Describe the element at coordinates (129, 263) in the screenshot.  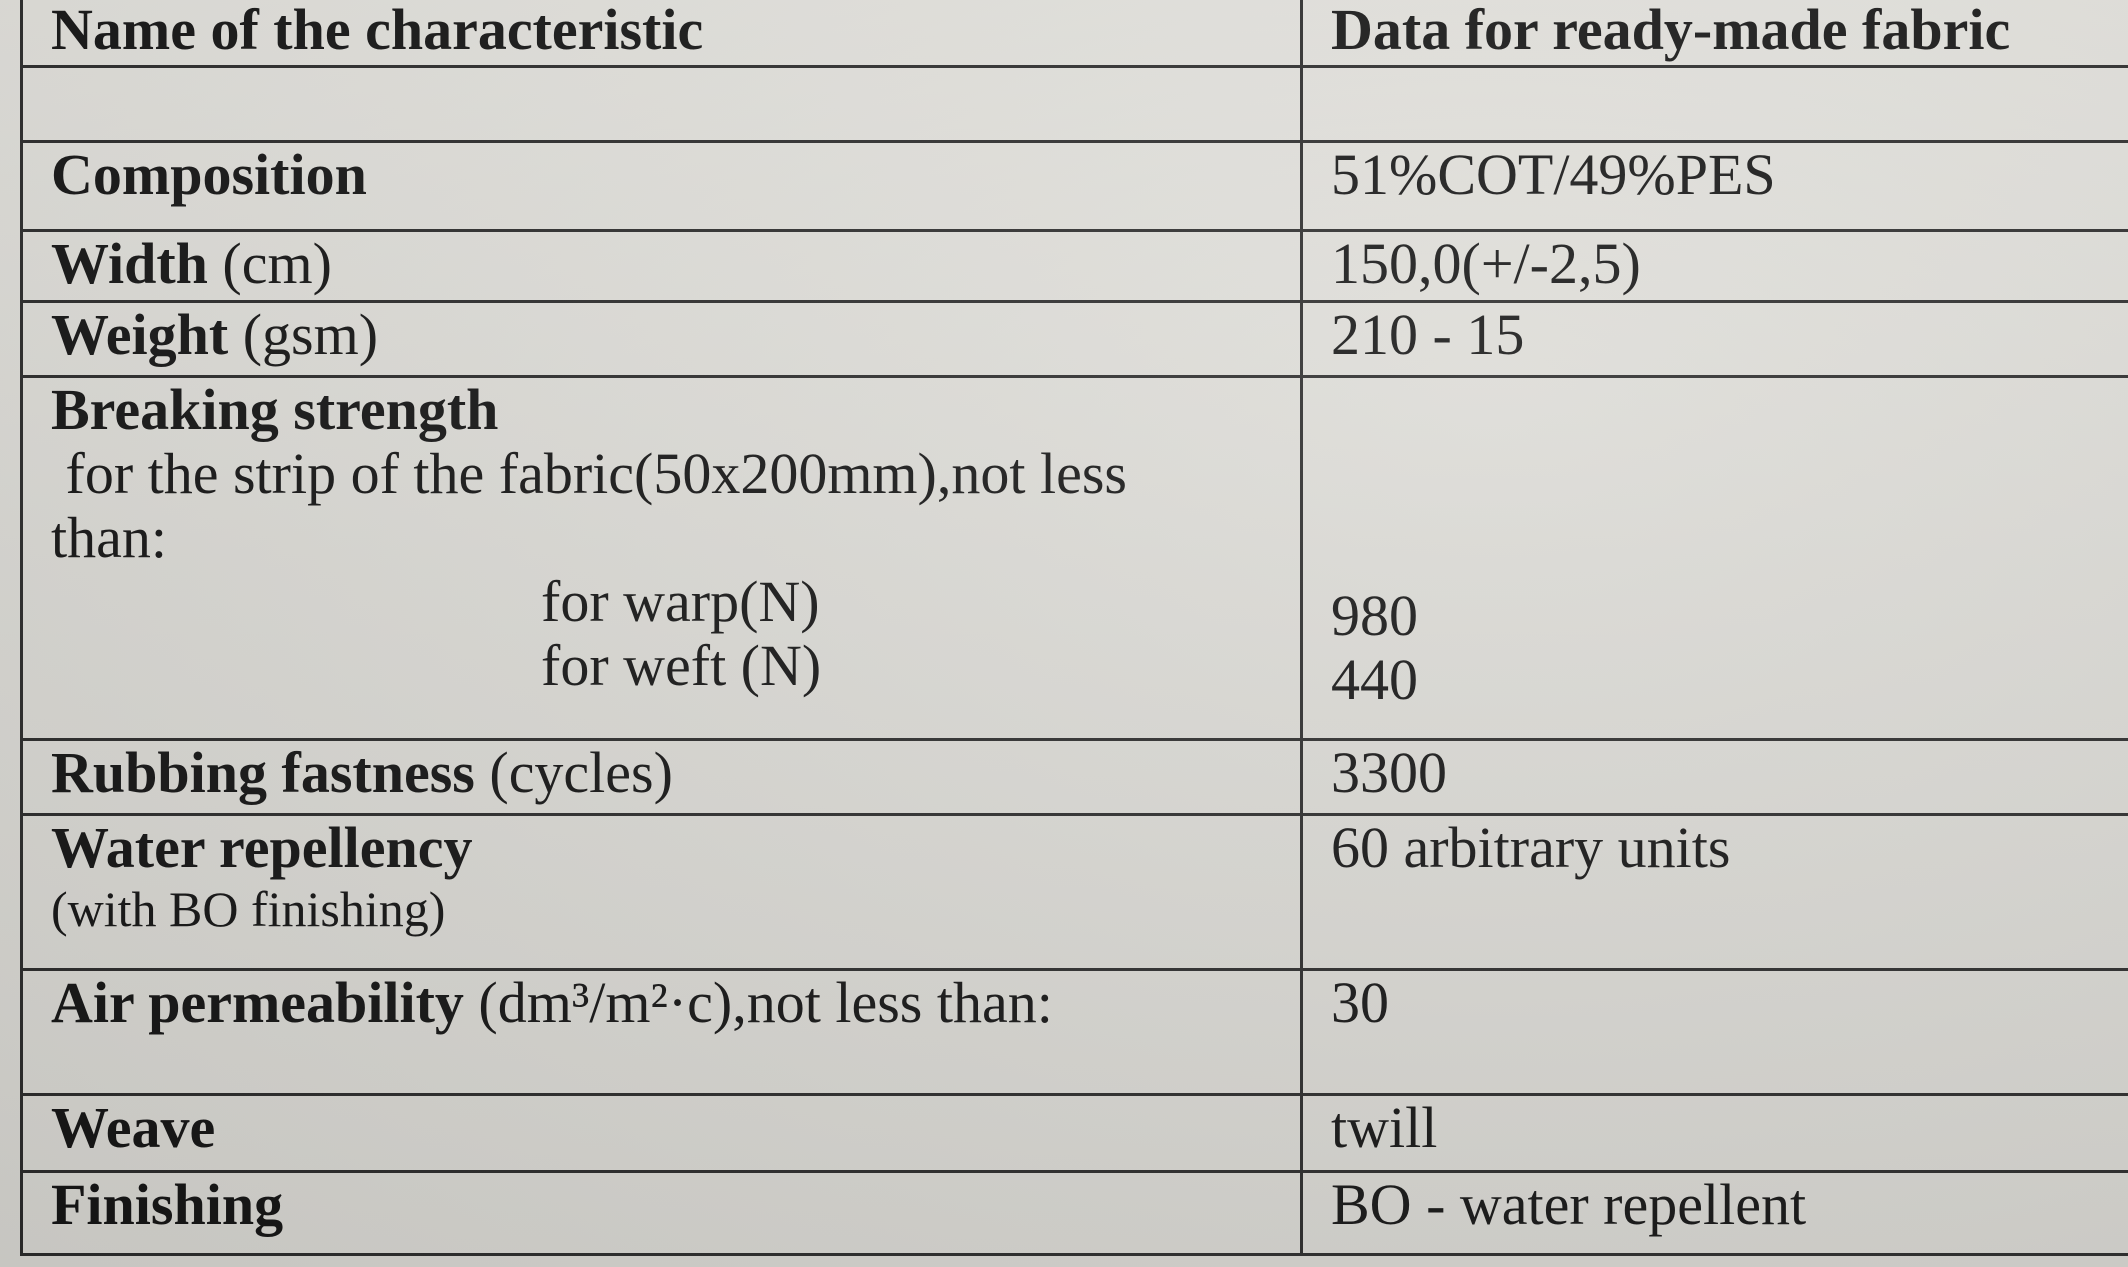
I see `width-label: Width` at that location.